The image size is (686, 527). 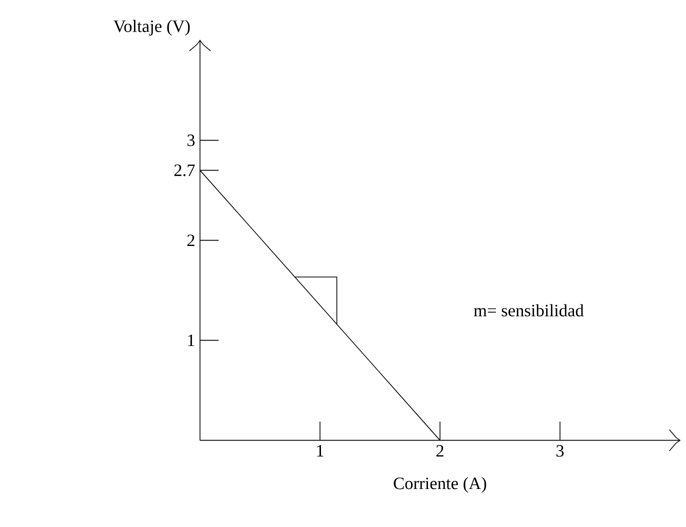 What do you see at coordinates (560, 451) in the screenshot?
I see `x-tick-label: 3` at bounding box center [560, 451].